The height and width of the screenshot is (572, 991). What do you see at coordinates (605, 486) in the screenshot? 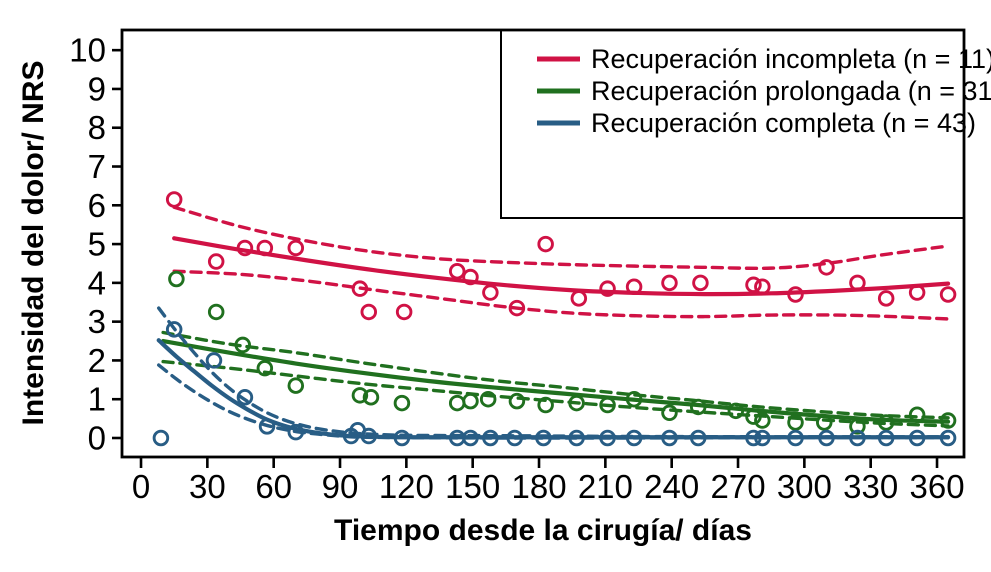
I see `x-tick-label: 210` at bounding box center [605, 486].